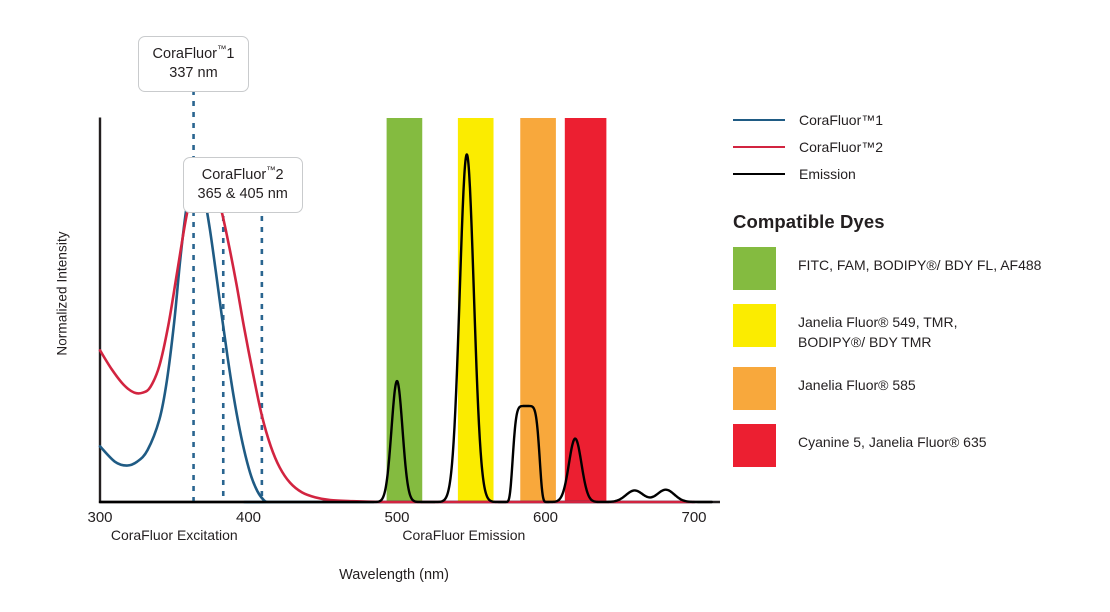 This screenshot has height=612, width=1110. I want to click on dye-color-swatch-red, so click(754, 445).